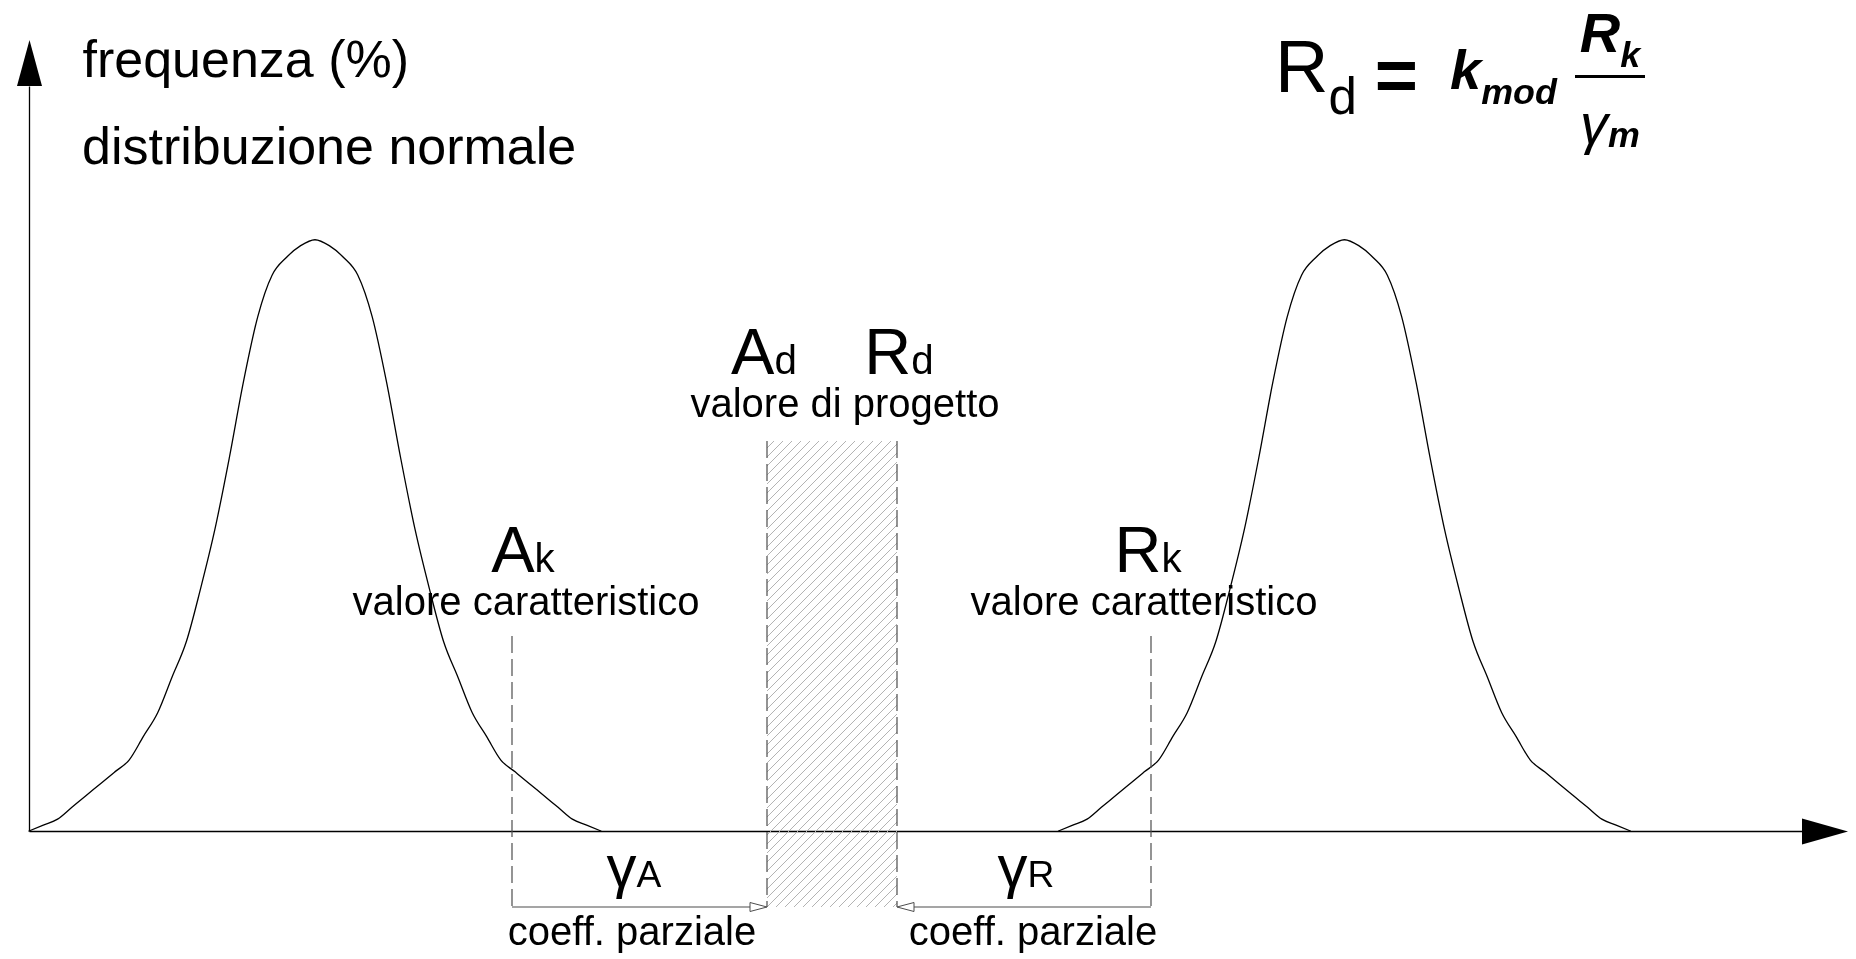 The height and width of the screenshot is (959, 1856). What do you see at coordinates (1610, 123) in the screenshot?
I see `text: γ$_{m}$` at bounding box center [1610, 123].